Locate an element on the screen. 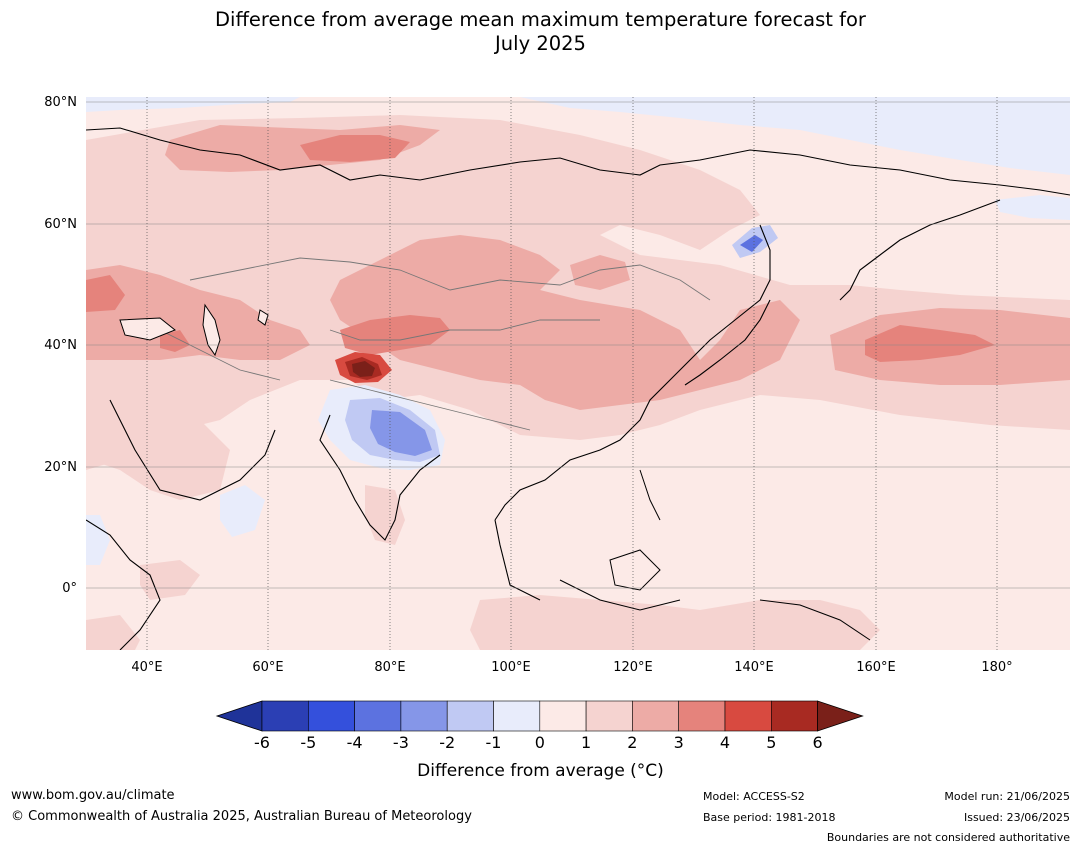 Image resolution: width=1081 pixels, height=850 pixels. india-cool-core is located at coordinates (401, 433).